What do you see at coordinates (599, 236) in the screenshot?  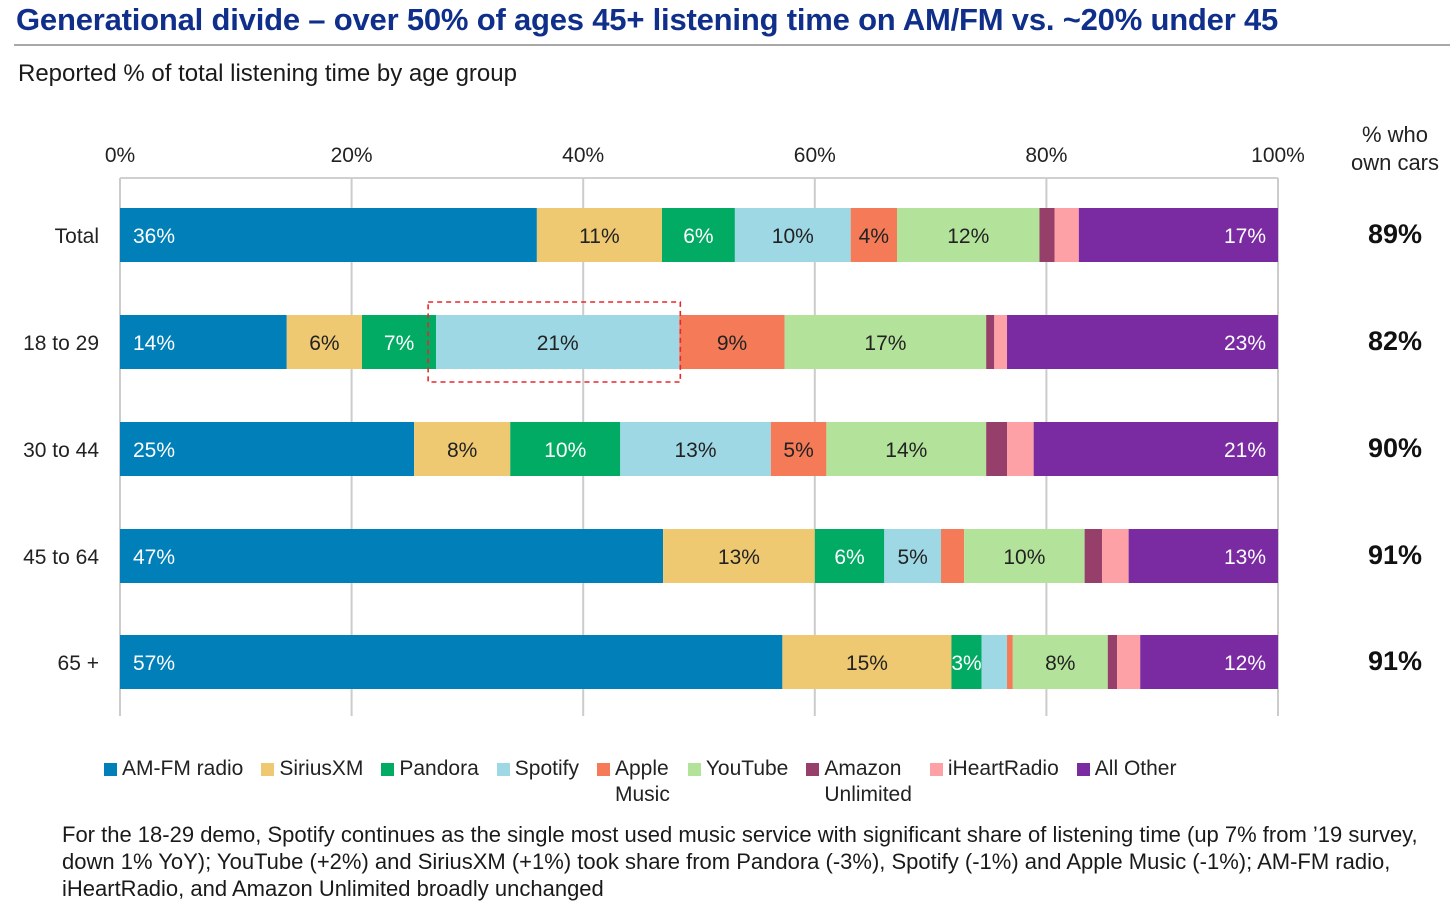 I see `data-label: 11%` at bounding box center [599, 236].